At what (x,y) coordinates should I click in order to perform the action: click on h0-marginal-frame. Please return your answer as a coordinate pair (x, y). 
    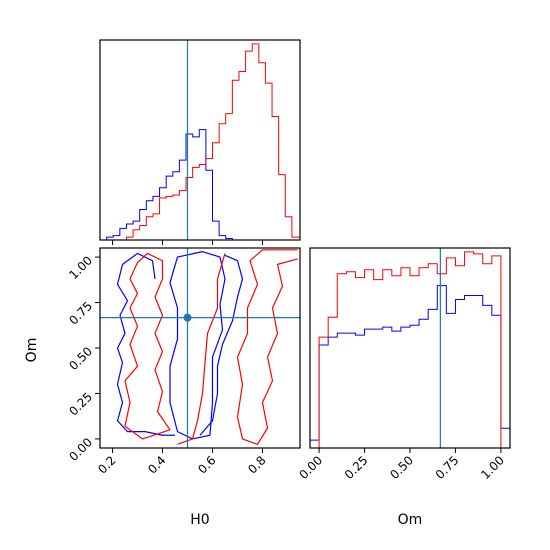
    Looking at the image, I should click on (200, 140).